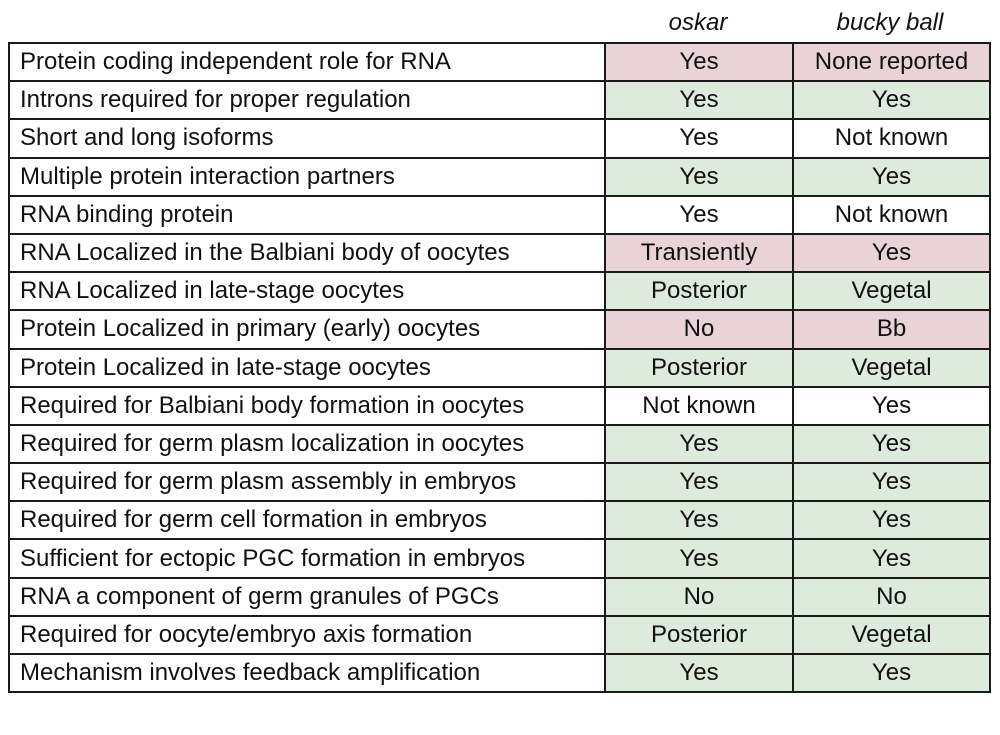 The height and width of the screenshot is (735, 1000). Describe the element at coordinates (307, 62) in the screenshot. I see `row-label: Protein coding independent role for RNA` at that location.